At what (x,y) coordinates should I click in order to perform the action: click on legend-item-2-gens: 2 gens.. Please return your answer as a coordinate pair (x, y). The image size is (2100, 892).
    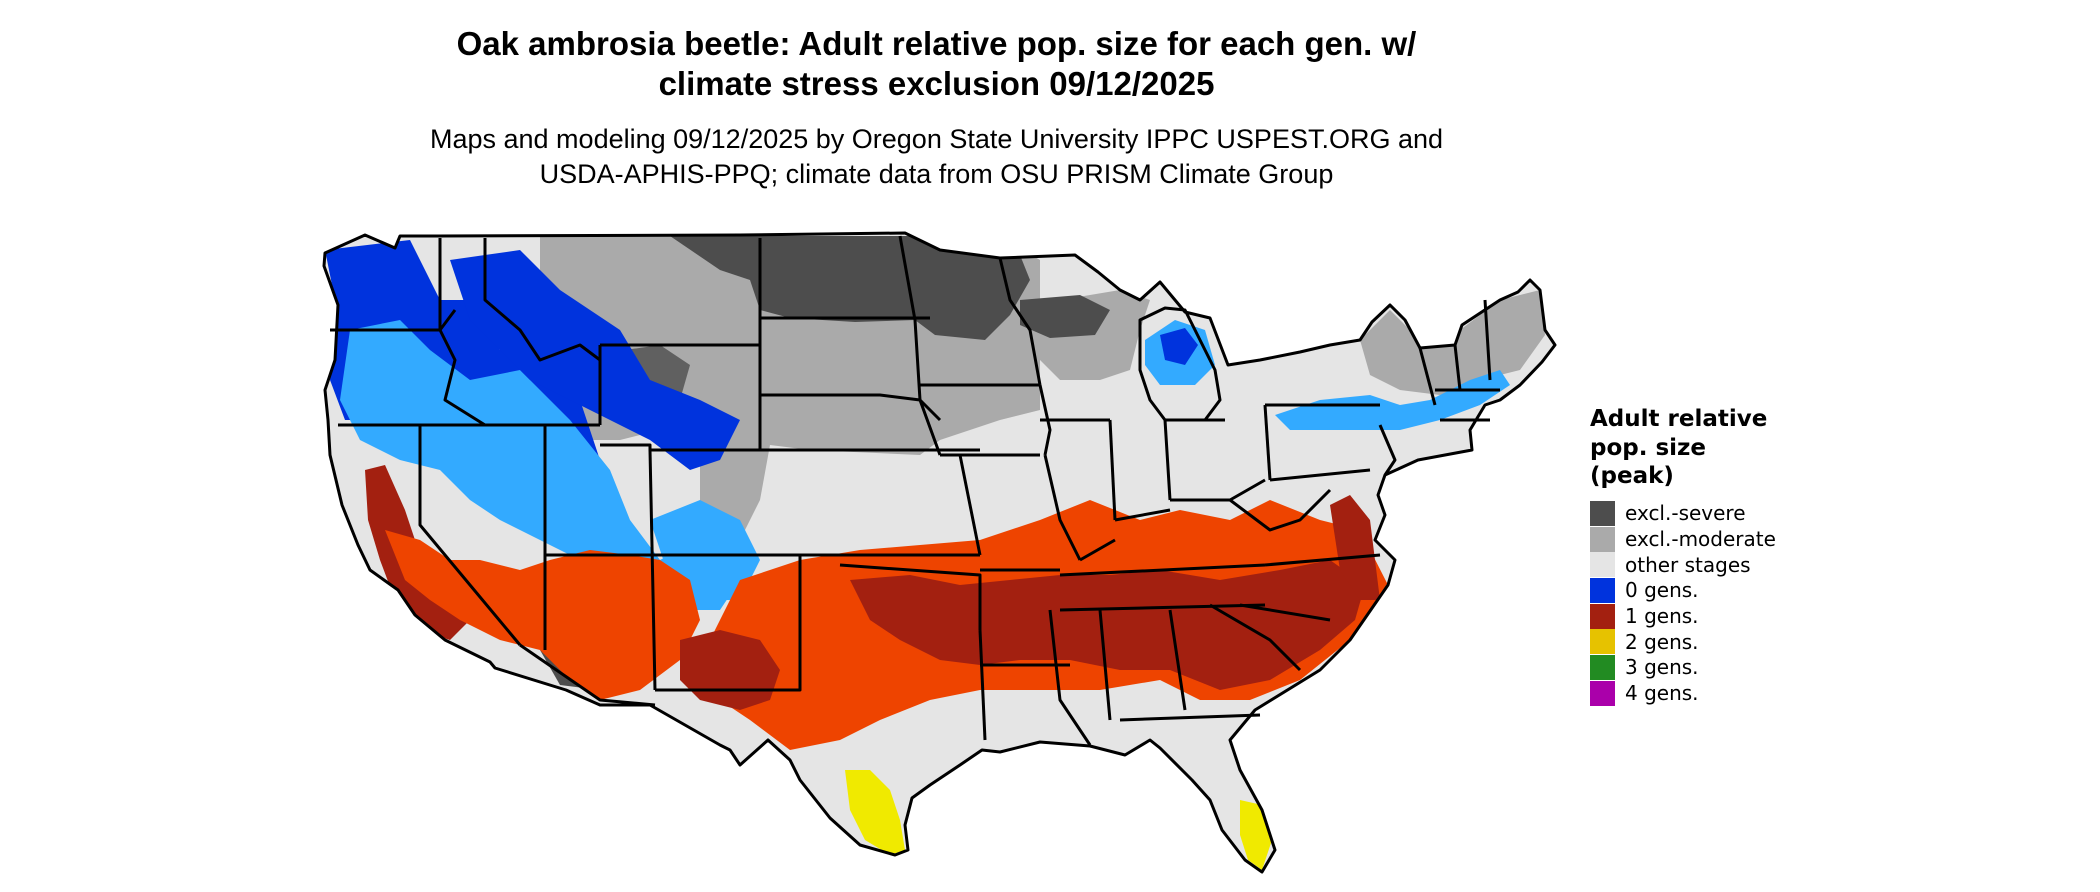
    Looking at the image, I should click on (1730, 642).